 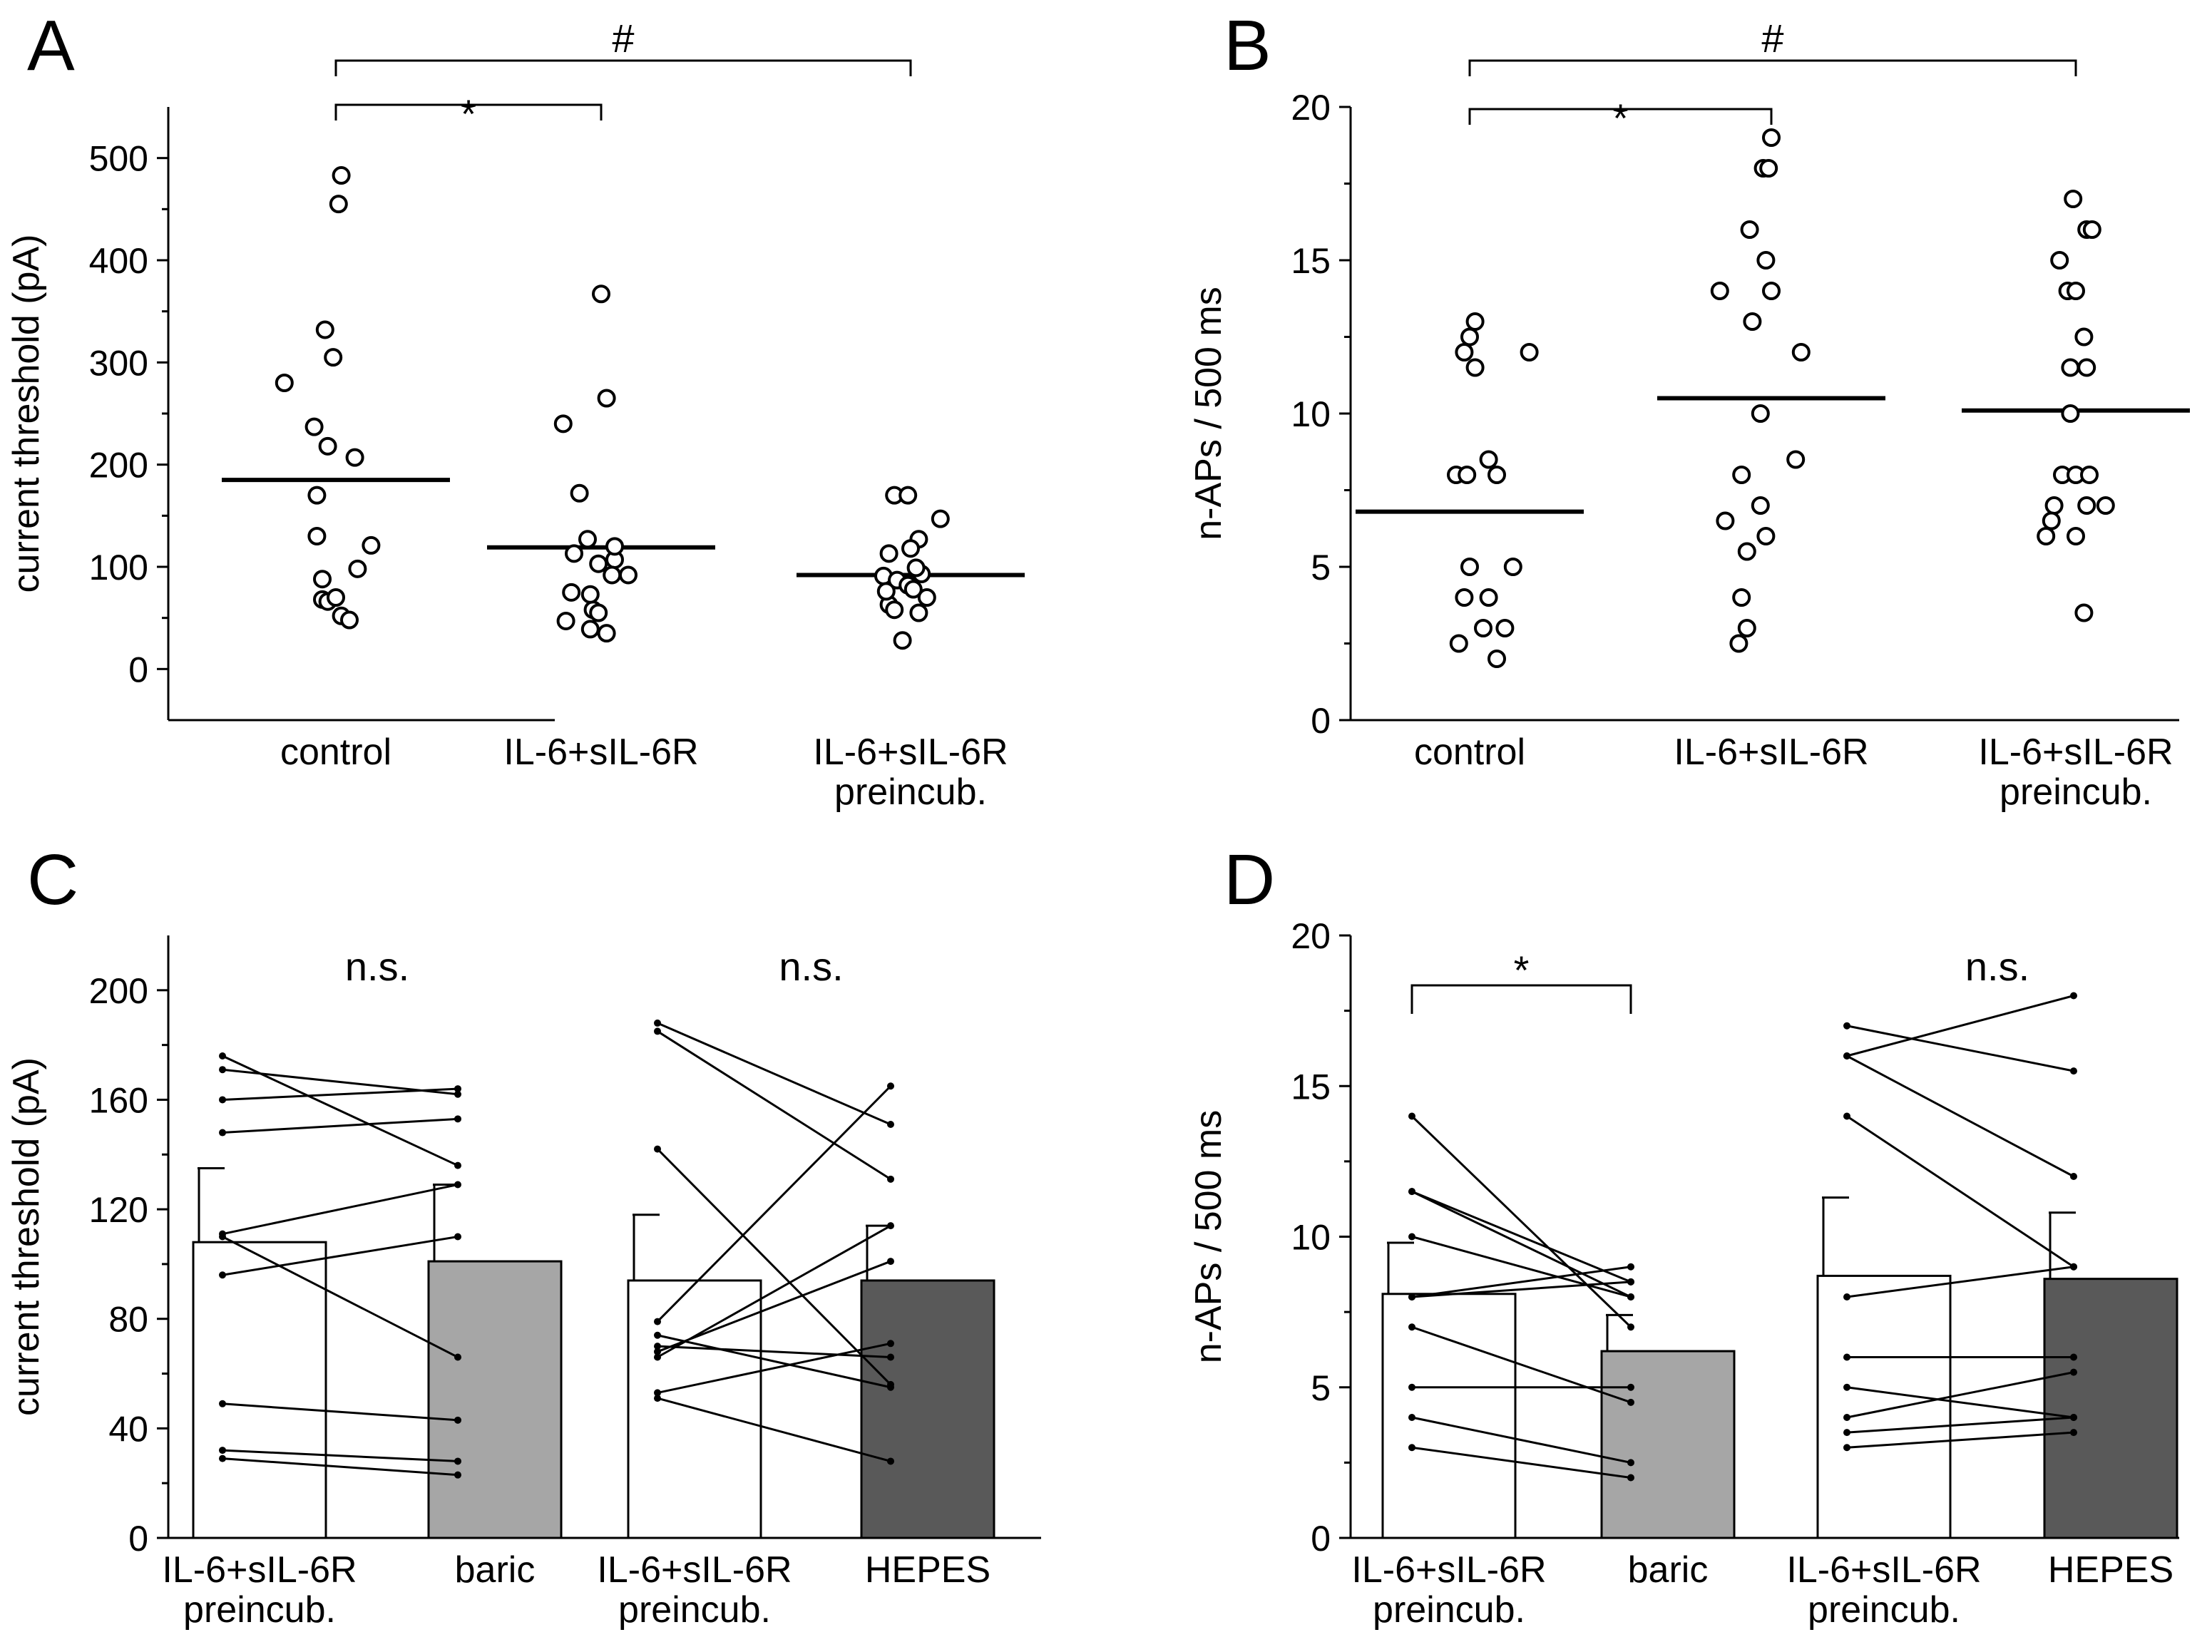 What do you see at coordinates (1208, 1236) in the screenshot?
I see `panel-d-y-axis-label: n-APs / 500 ms` at bounding box center [1208, 1236].